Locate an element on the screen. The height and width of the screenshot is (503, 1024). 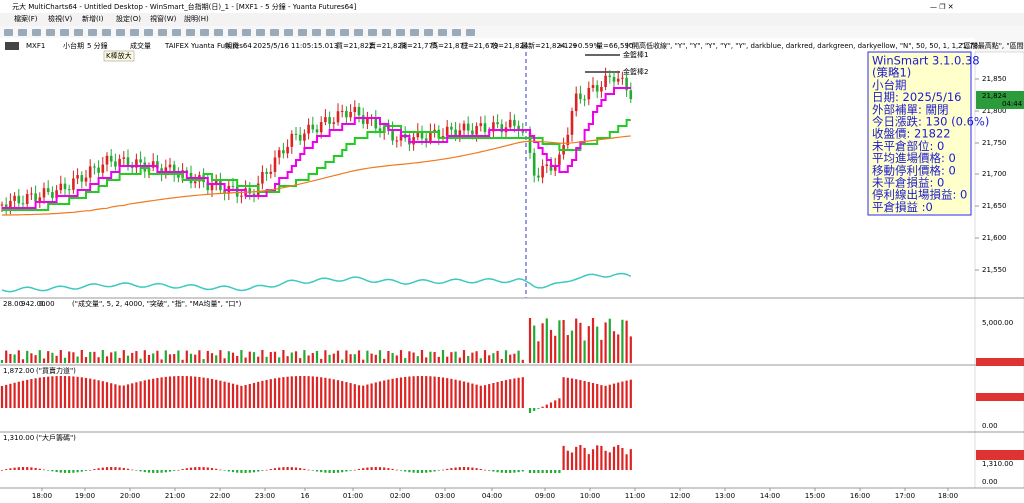
menu-item: 新增(I) is located at coordinates (93, 18).